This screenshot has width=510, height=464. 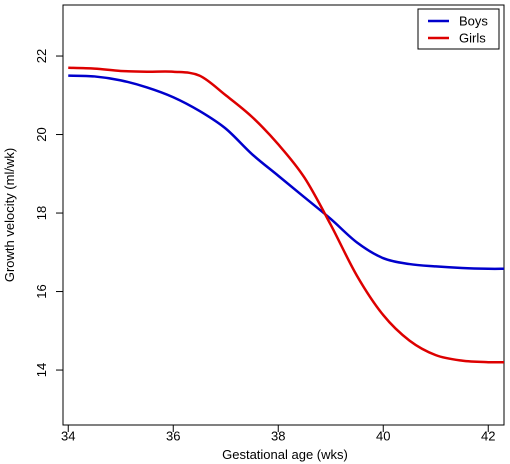 What do you see at coordinates (285, 454) in the screenshot?
I see `x-axis-label: Gestational age (wks)` at bounding box center [285, 454].